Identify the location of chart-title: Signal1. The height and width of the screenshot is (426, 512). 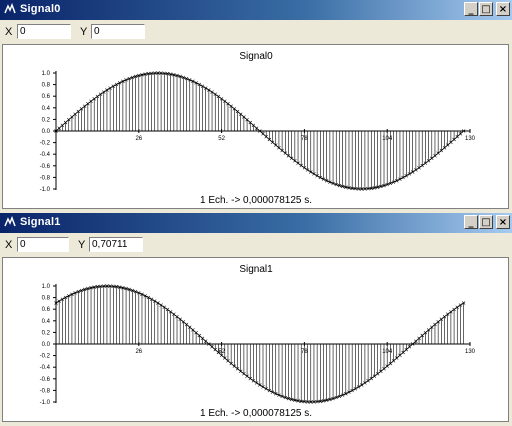
(256, 269).